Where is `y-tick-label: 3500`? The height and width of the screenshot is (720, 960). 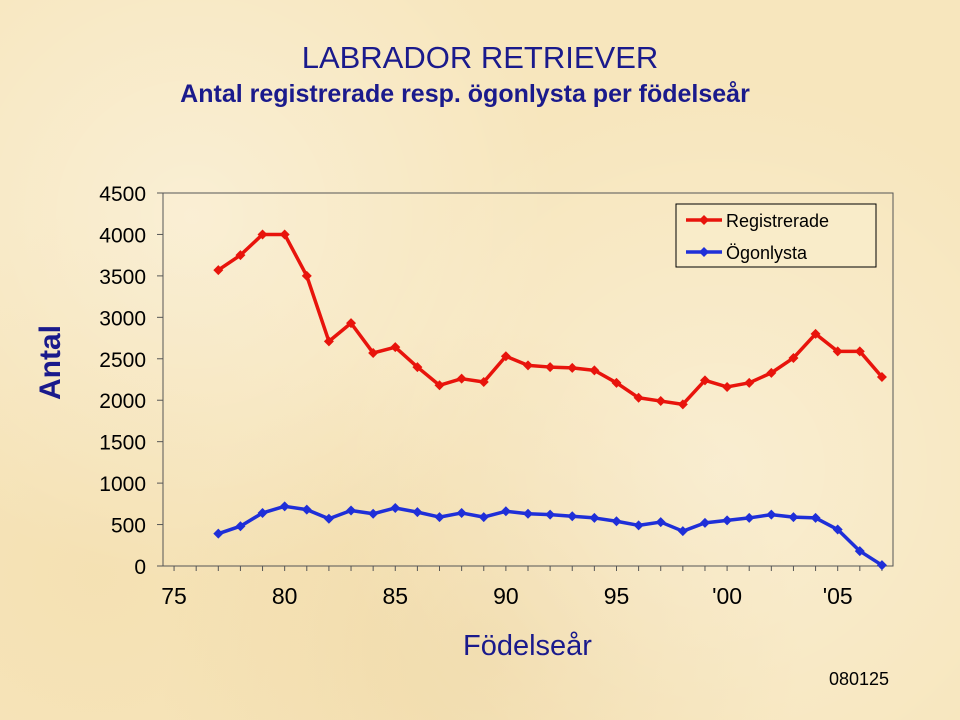
y-tick-label: 3500 is located at coordinates (122, 277).